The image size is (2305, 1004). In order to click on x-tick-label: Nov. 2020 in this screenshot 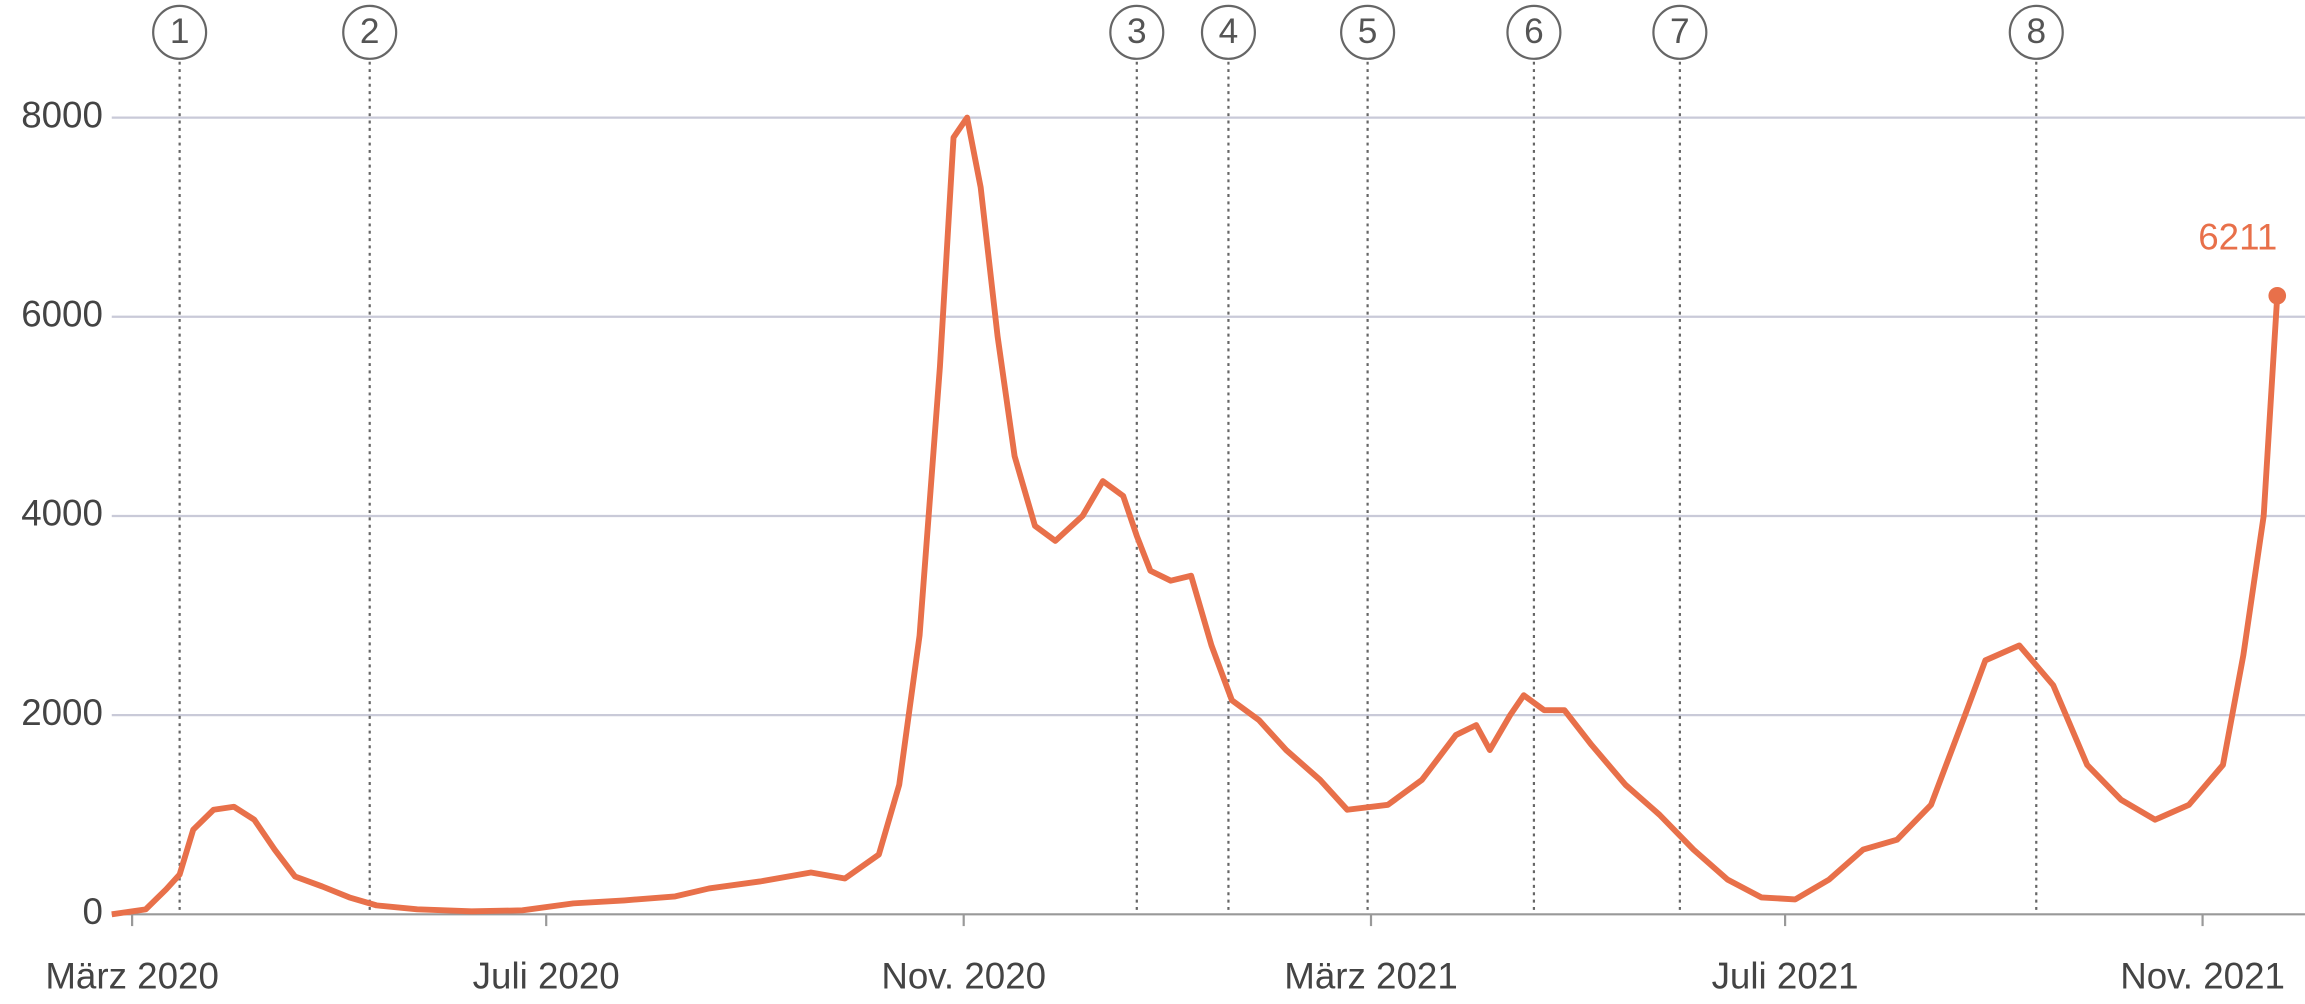, I will do `click(963, 976)`.